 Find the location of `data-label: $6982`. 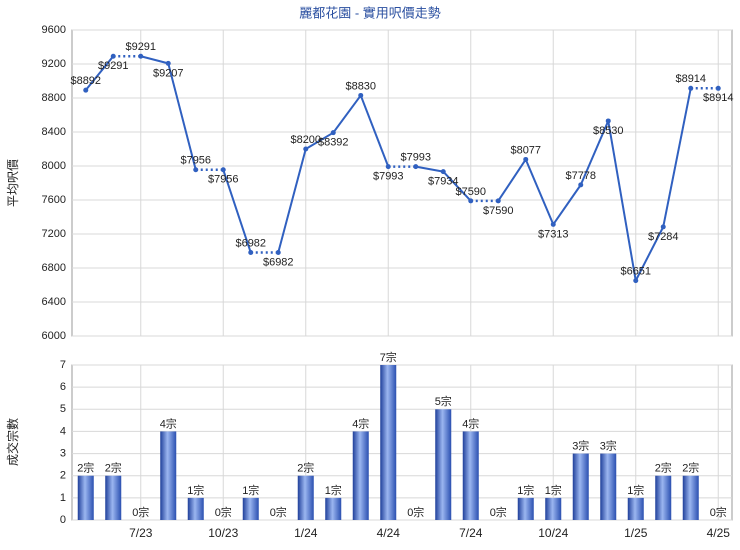

data-label: $6982 is located at coordinates (250, 243).